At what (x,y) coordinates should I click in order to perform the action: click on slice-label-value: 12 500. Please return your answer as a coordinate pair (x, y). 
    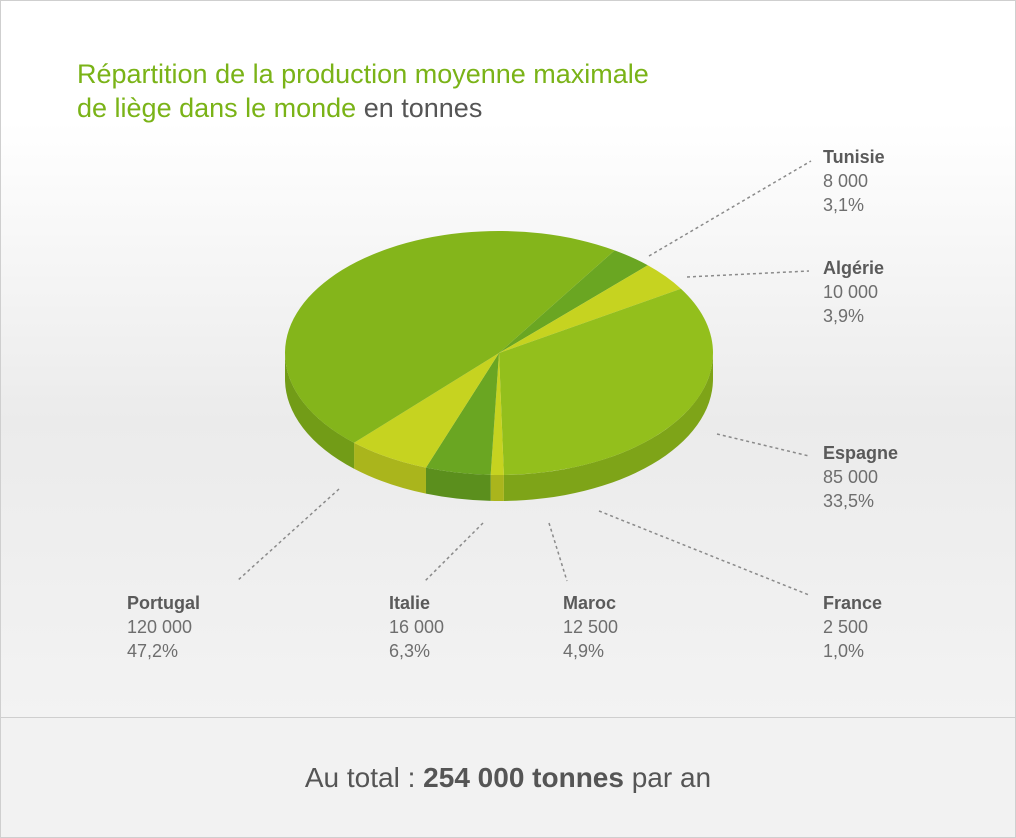
    Looking at the image, I should click on (591, 627).